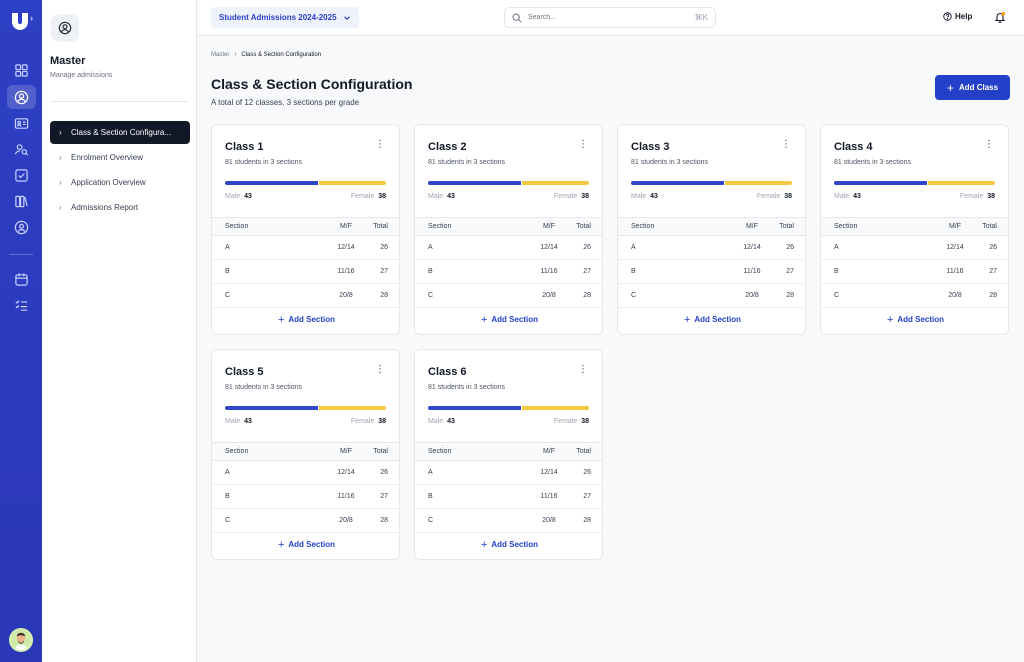 The height and width of the screenshot is (662, 1024). I want to click on class-title: Class 1, so click(244, 147).